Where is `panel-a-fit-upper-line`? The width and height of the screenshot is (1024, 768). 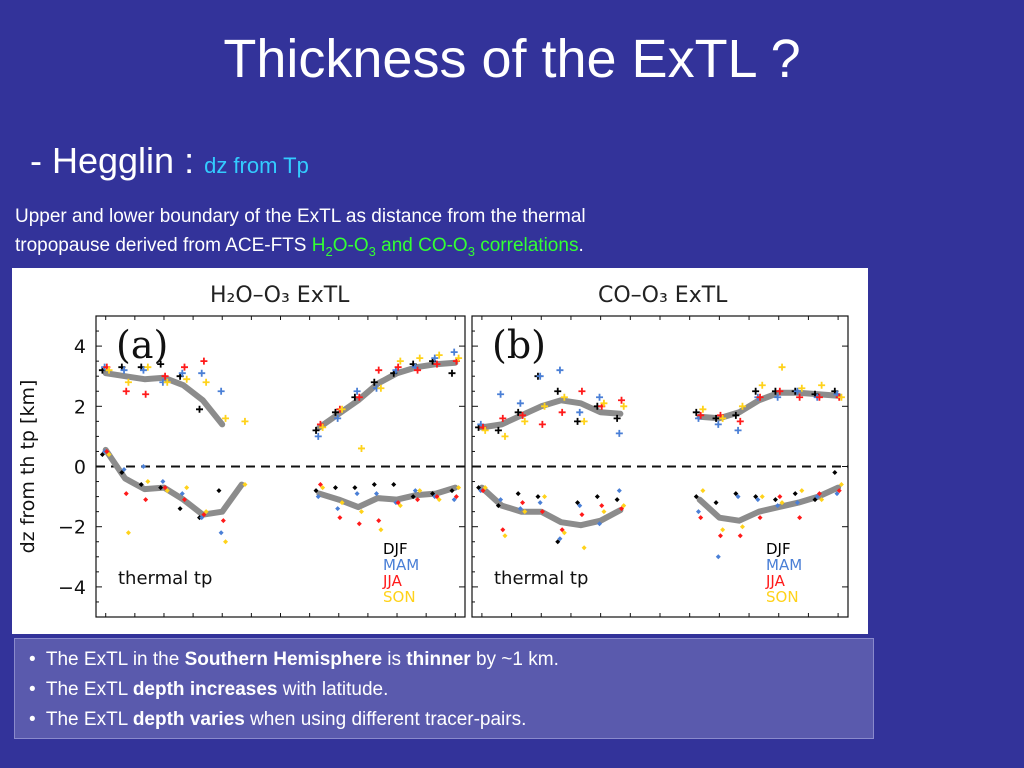 panel-a-fit-upper-line is located at coordinates (164, 399).